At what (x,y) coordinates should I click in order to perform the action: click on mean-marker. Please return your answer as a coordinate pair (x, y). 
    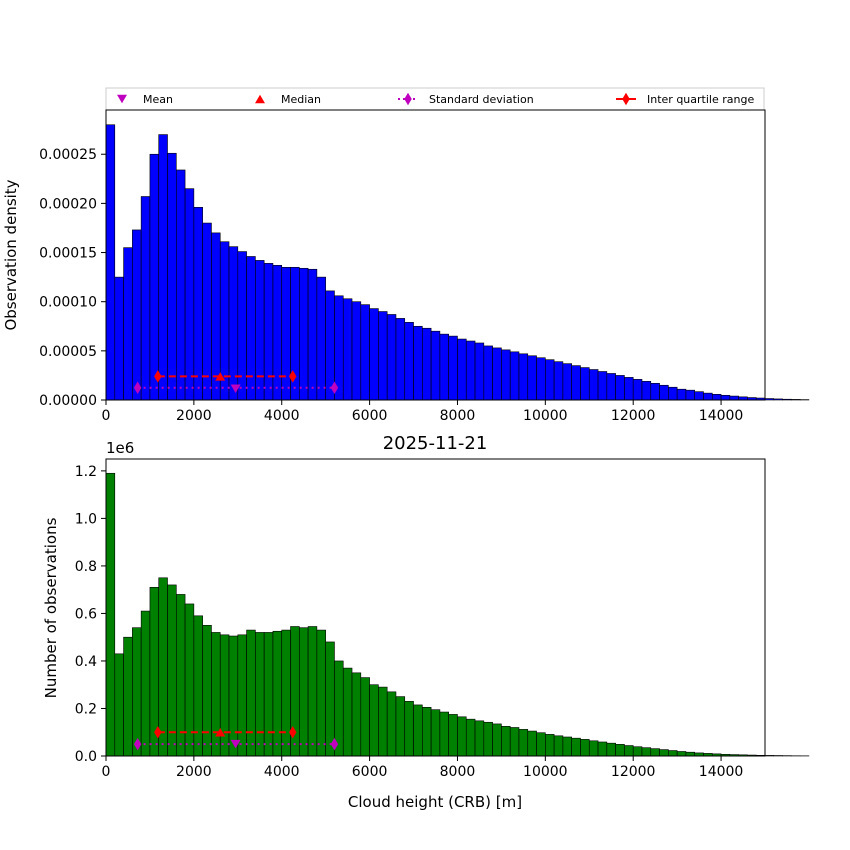
    Looking at the image, I should click on (235, 744).